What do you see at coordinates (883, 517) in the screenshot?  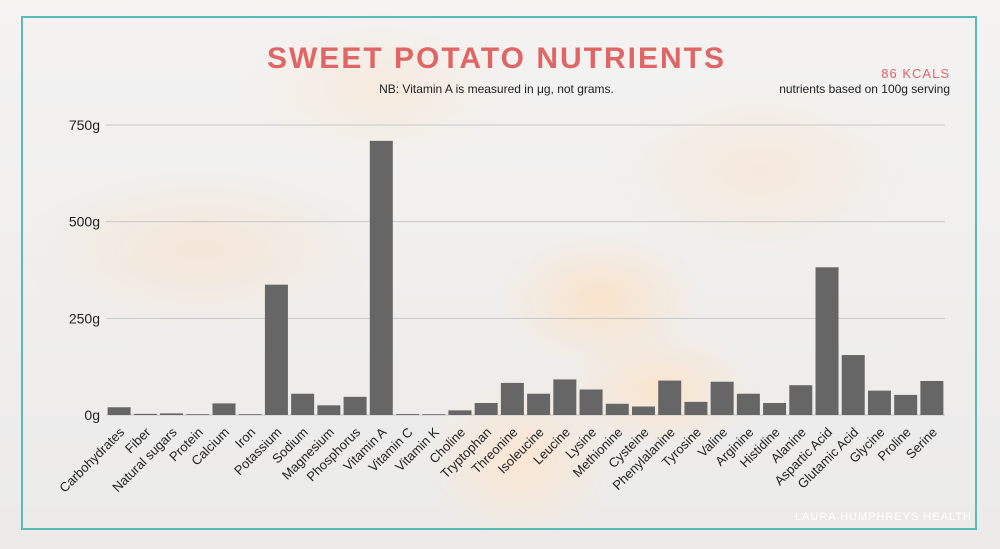 I see `credit-label: LAURA HUMPHREYS HEALTH` at bounding box center [883, 517].